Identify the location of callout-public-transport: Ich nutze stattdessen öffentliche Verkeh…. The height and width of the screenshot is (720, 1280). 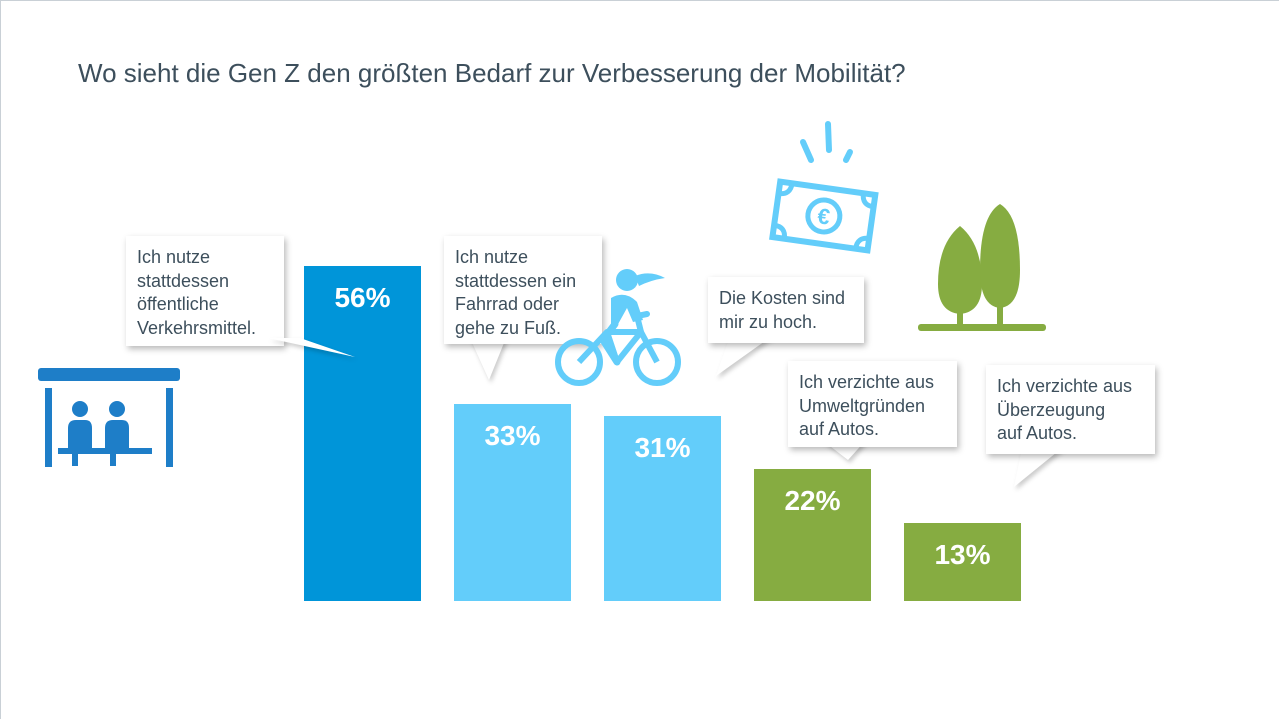
(205, 291).